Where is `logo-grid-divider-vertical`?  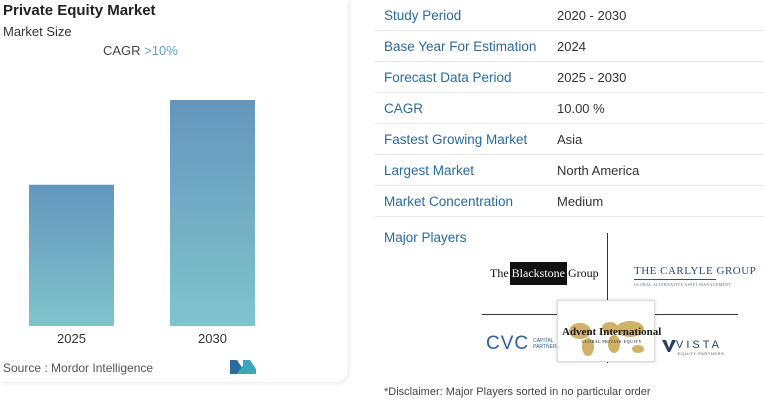
logo-grid-divider-vertical is located at coordinates (607, 298).